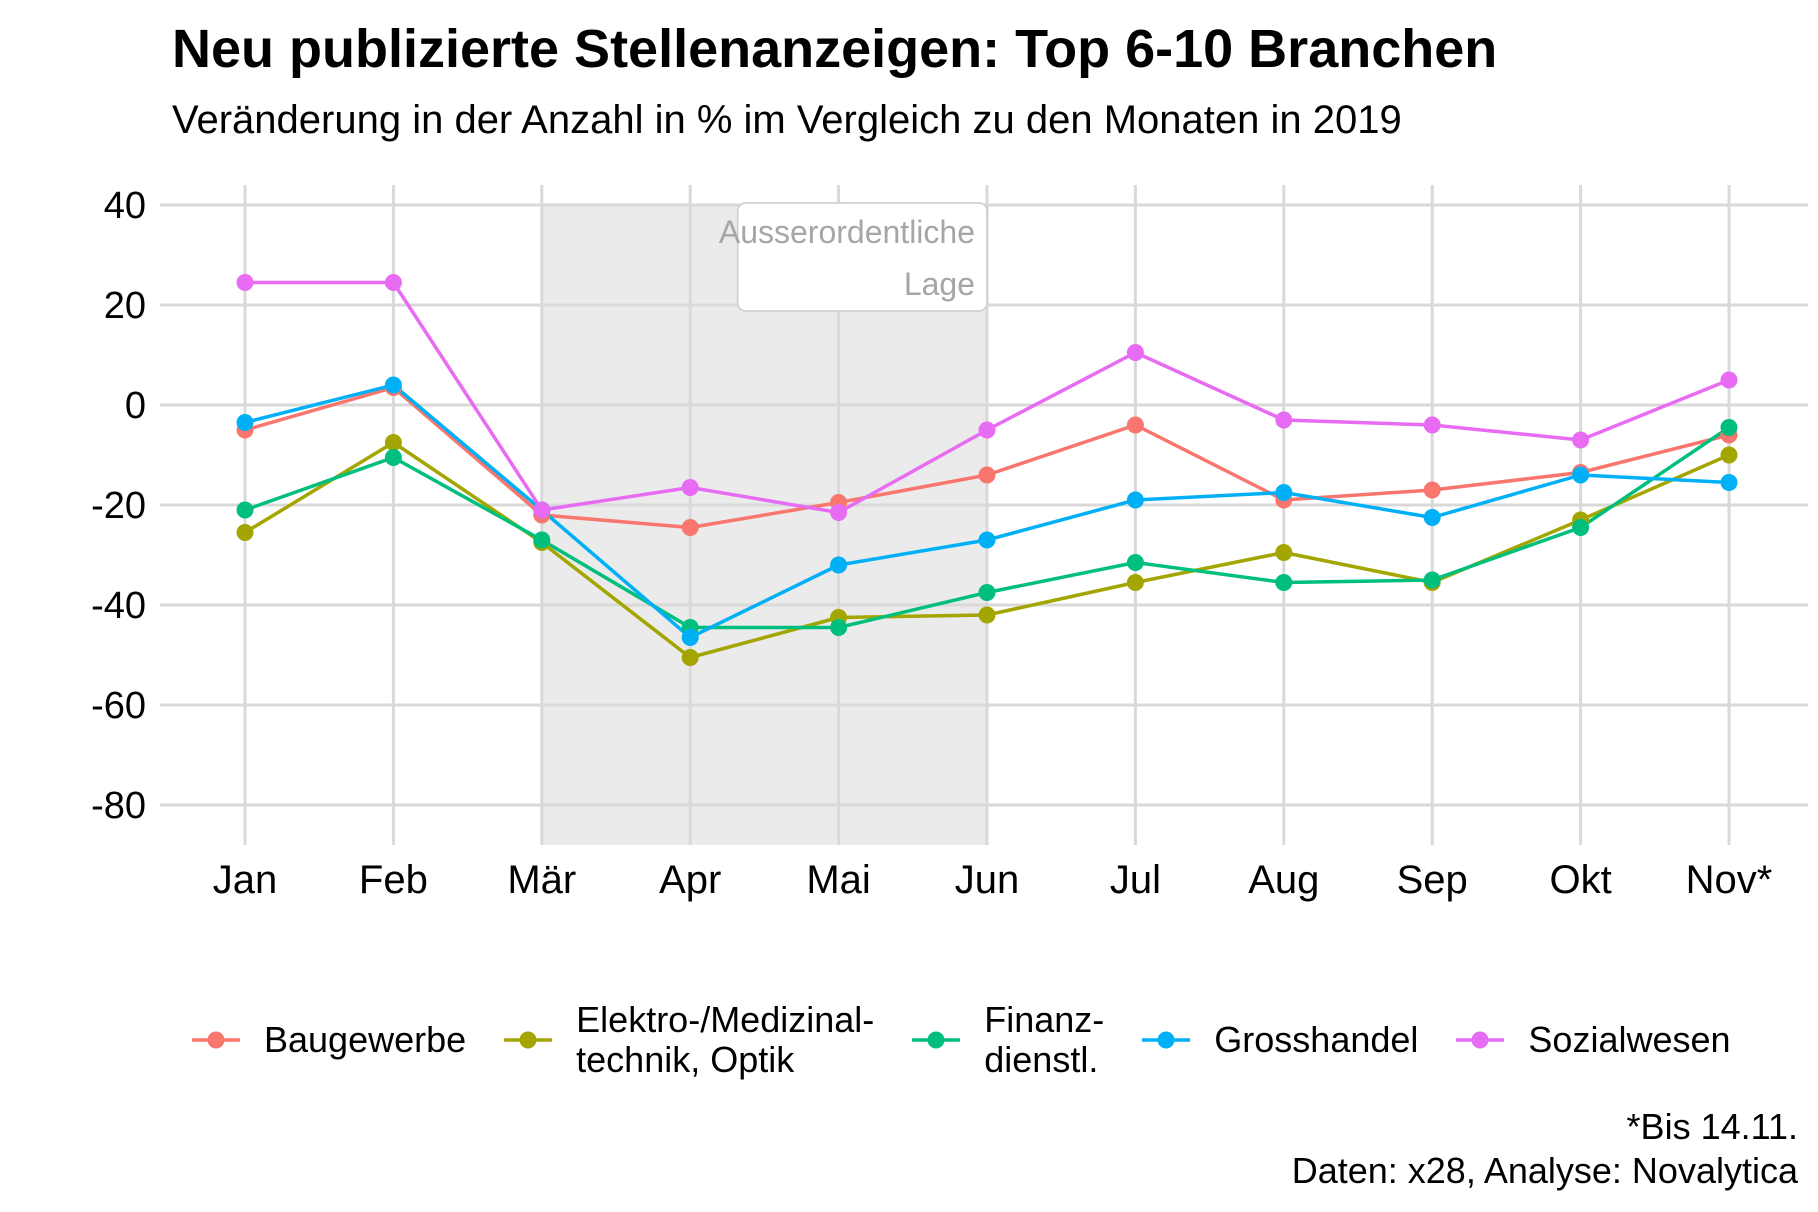 The height and width of the screenshot is (1212, 1818). Describe the element at coordinates (690, 880) in the screenshot. I see `x-tick-label: Apr` at that location.